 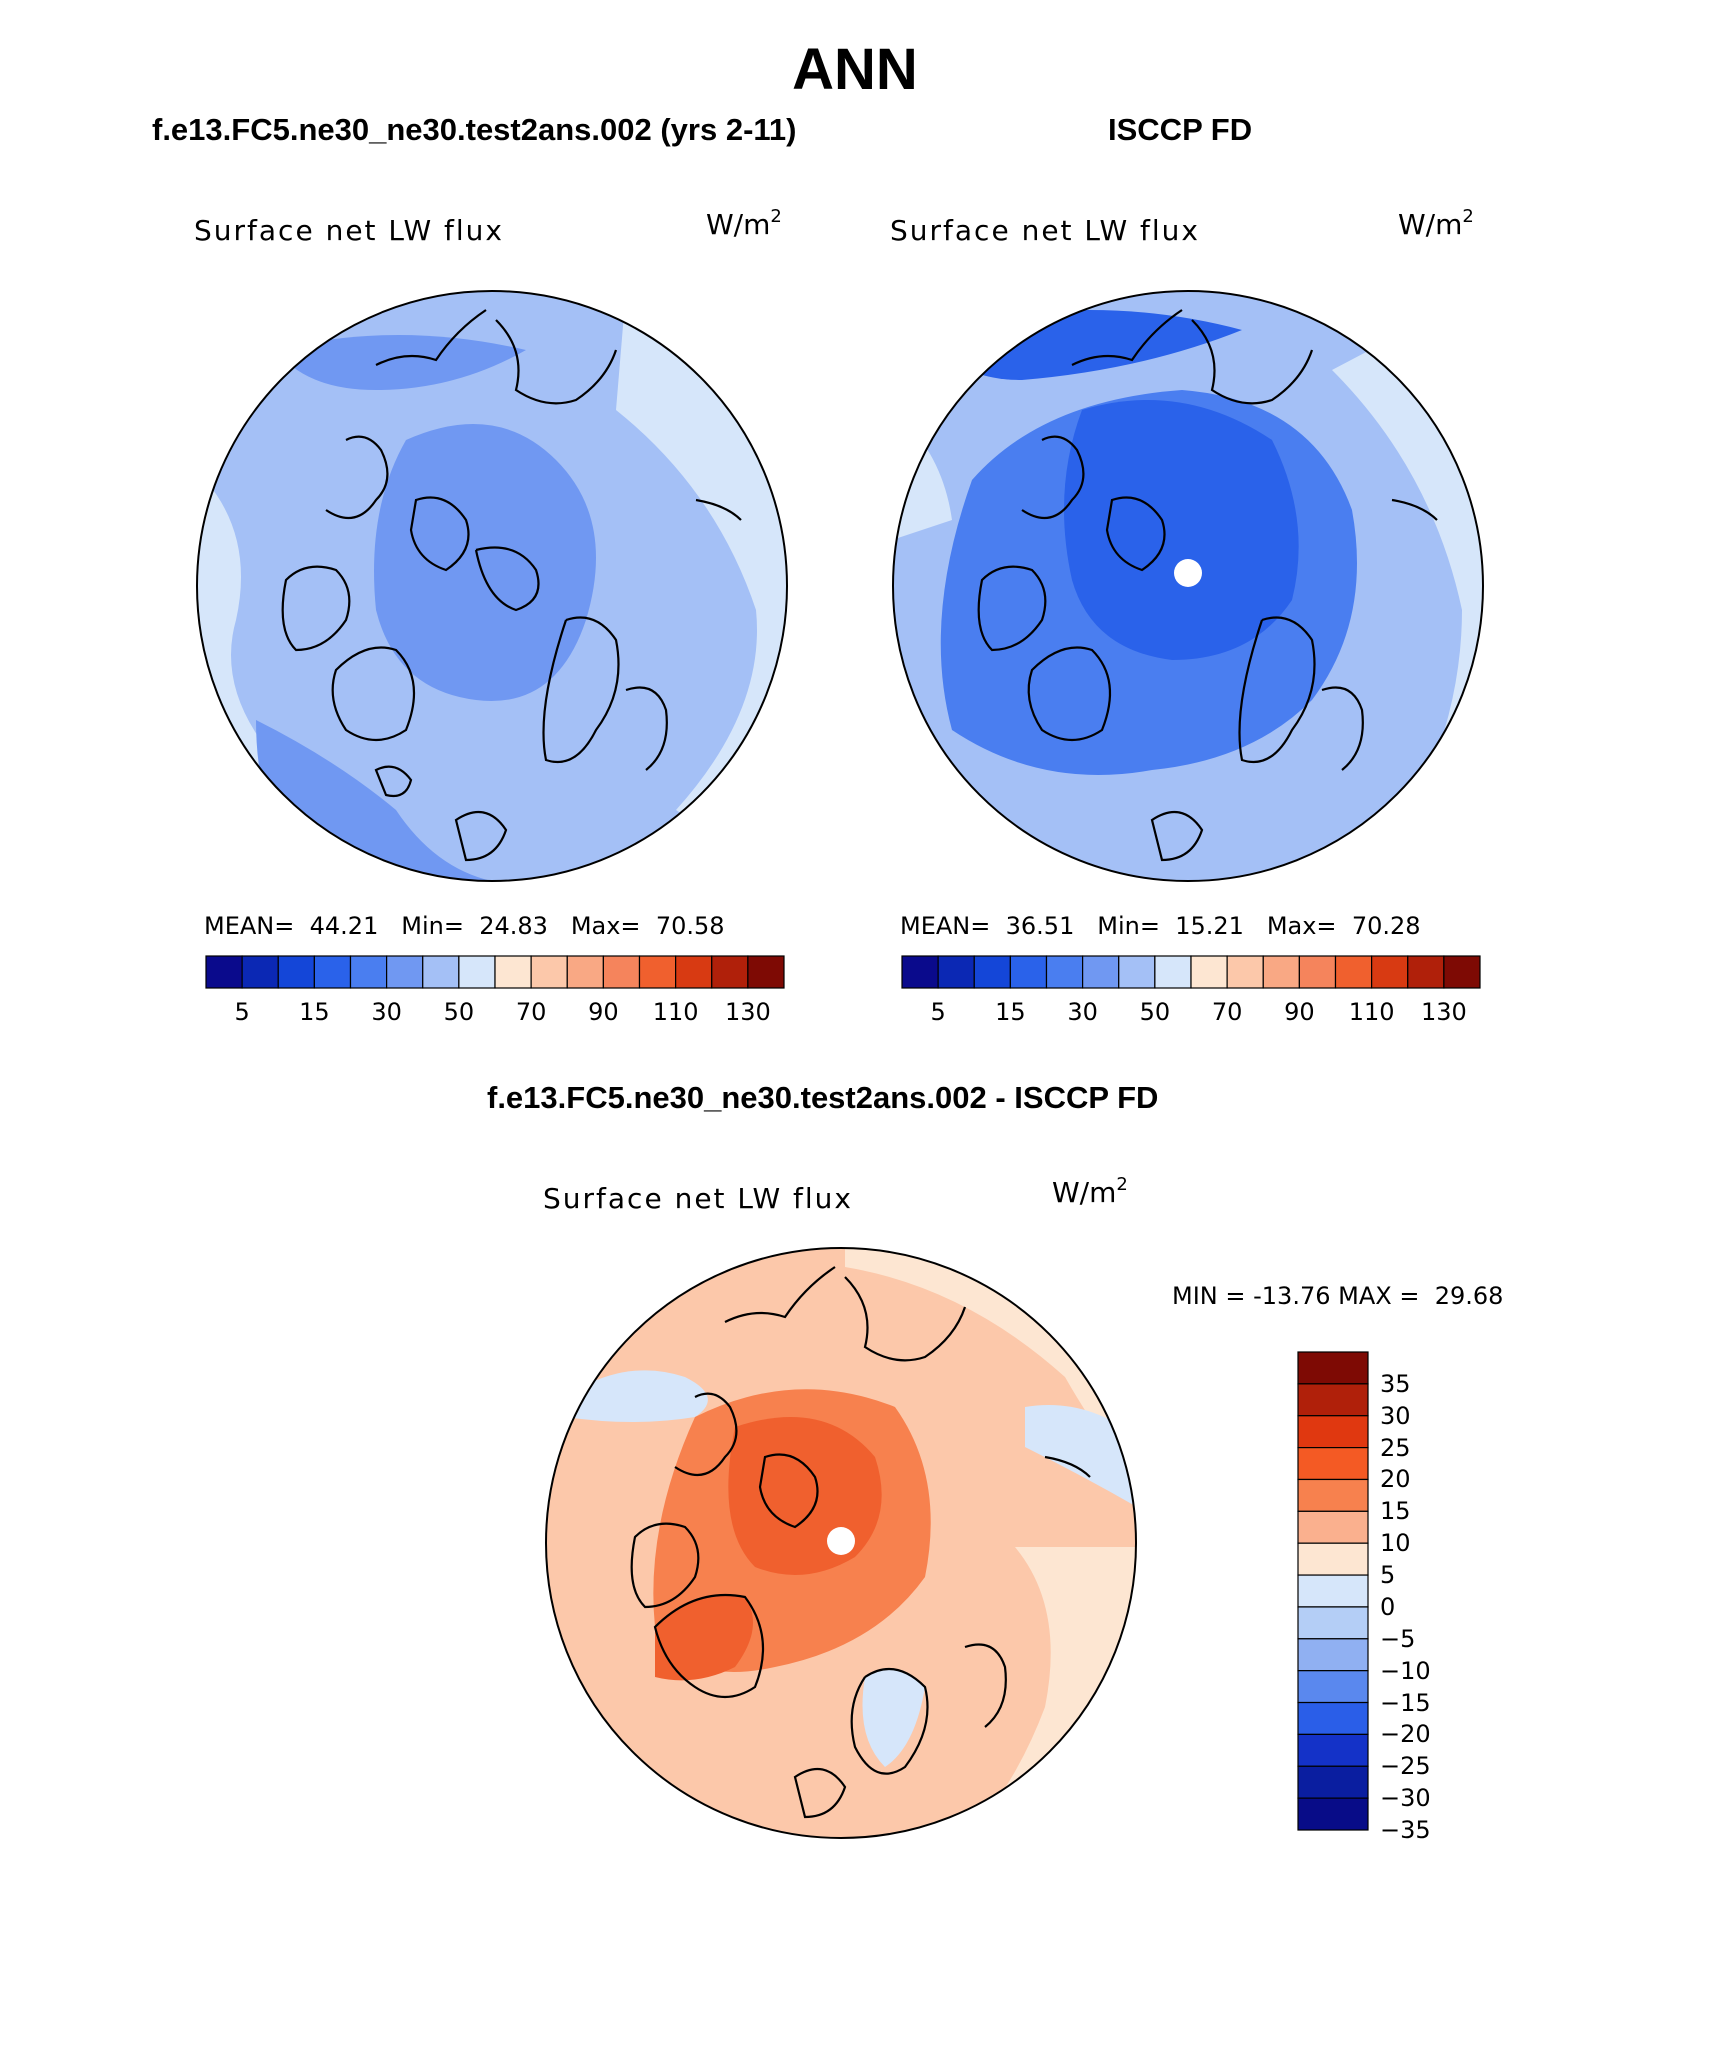 What do you see at coordinates (464, 926) in the screenshot?
I see `panel1-stats: MEAN= 44.21 Min= 24.83 Max= 70.58` at bounding box center [464, 926].